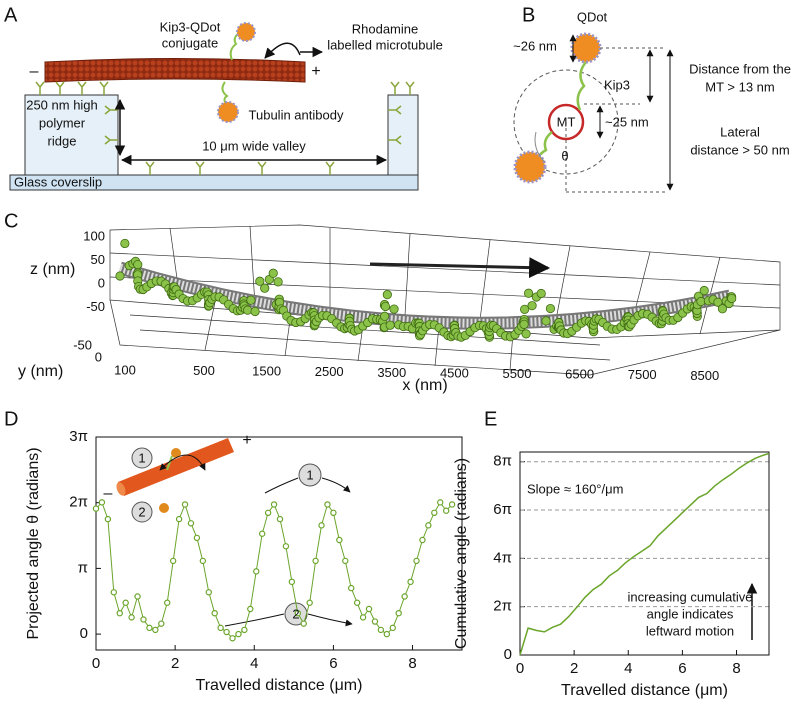  I want to click on annotation: 2, so click(141, 511).